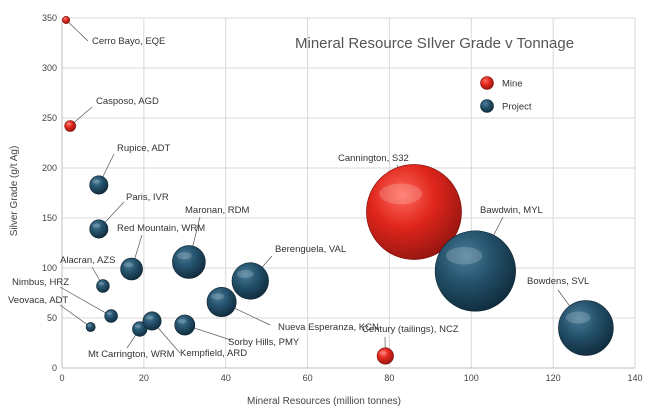  What do you see at coordinates (385, 356) in the screenshot?
I see `bubble-century-tailings-ncz` at bounding box center [385, 356].